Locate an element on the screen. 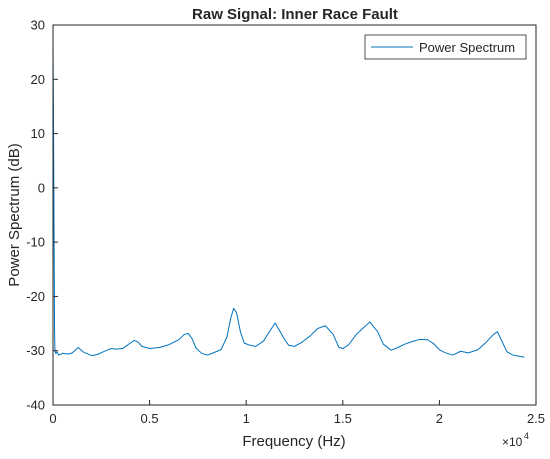 The image size is (550, 459). x-tick-label: 0.5 is located at coordinates (150, 418).